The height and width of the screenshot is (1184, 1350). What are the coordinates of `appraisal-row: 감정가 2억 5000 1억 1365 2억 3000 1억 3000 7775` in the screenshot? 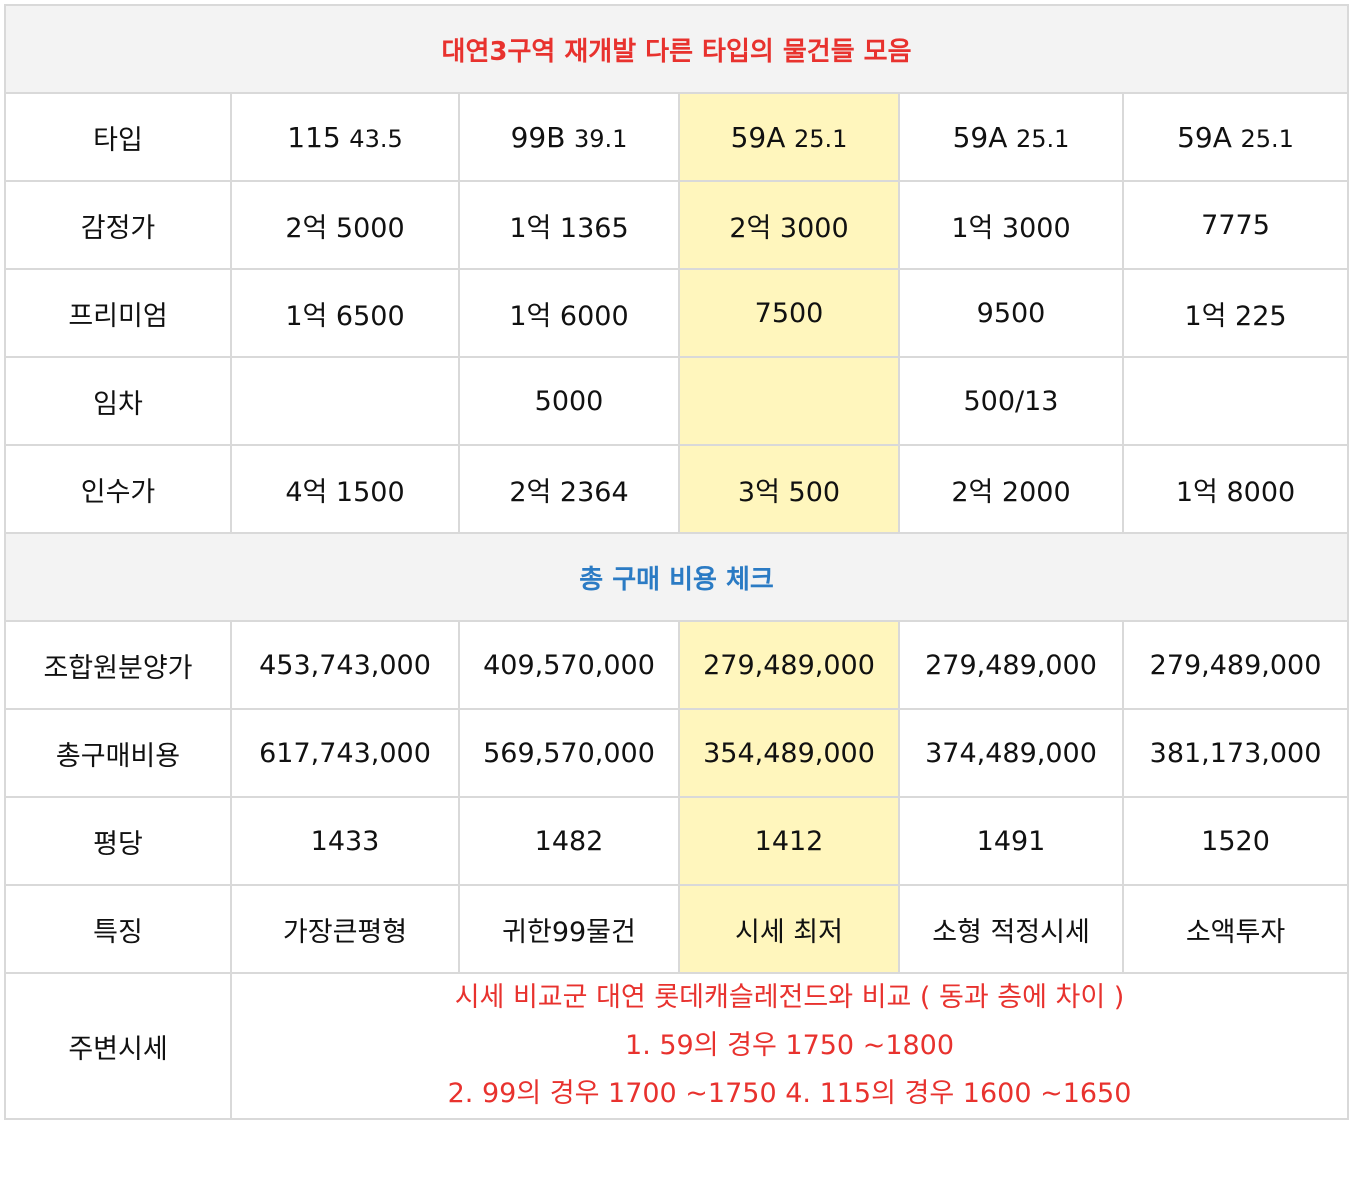 It's located at (677, 225).